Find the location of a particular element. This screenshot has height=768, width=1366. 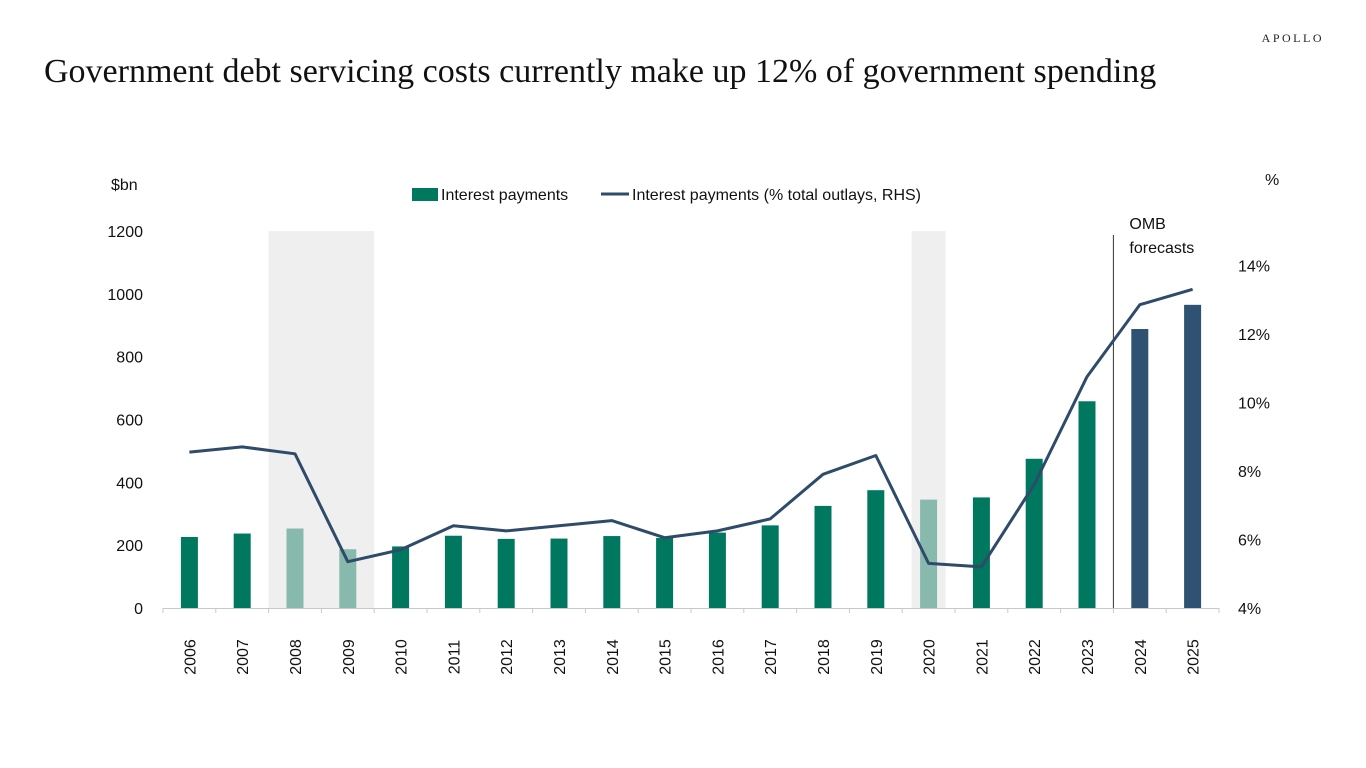

bar-2025 is located at coordinates (1193, 456).